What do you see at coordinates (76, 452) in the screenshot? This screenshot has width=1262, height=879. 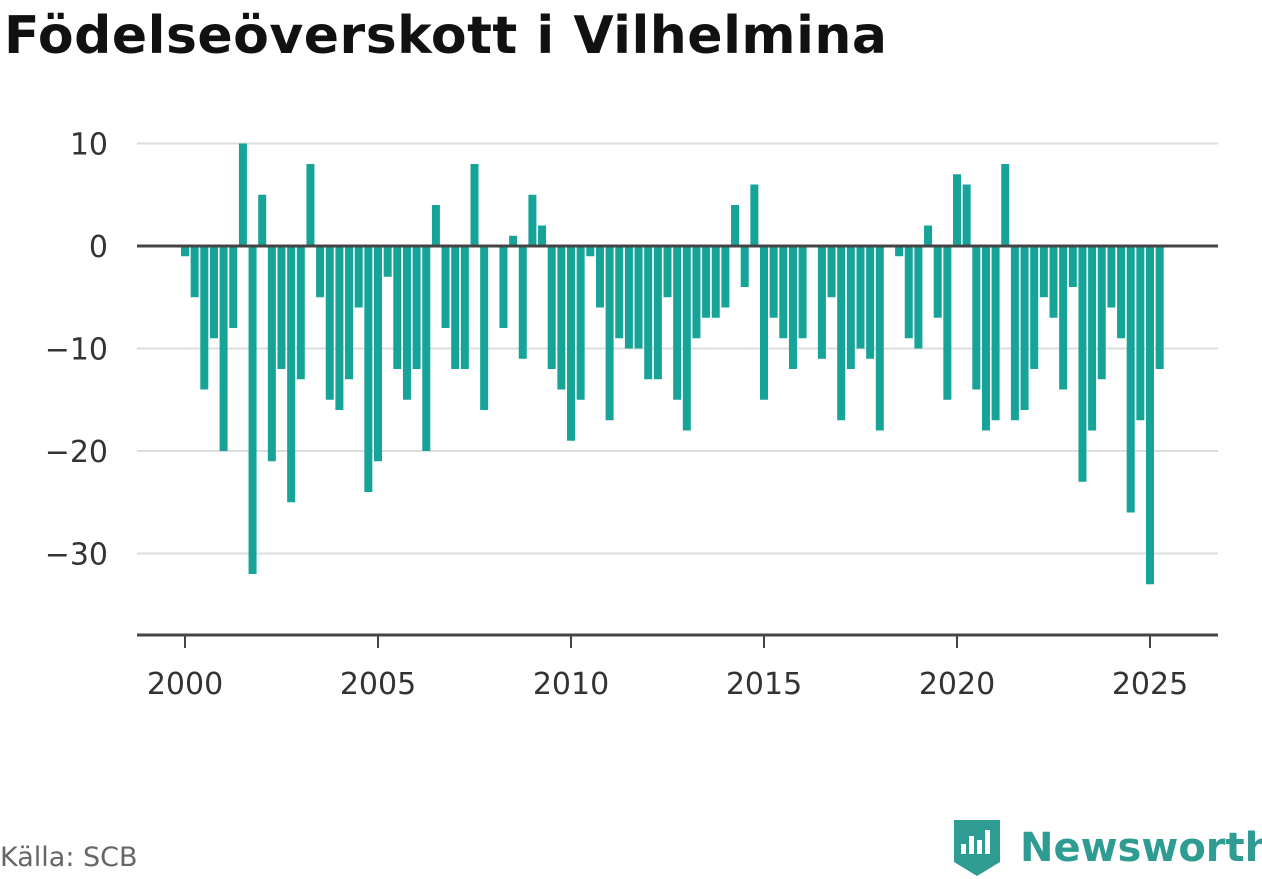 I see `y-tick-label: −20` at bounding box center [76, 452].